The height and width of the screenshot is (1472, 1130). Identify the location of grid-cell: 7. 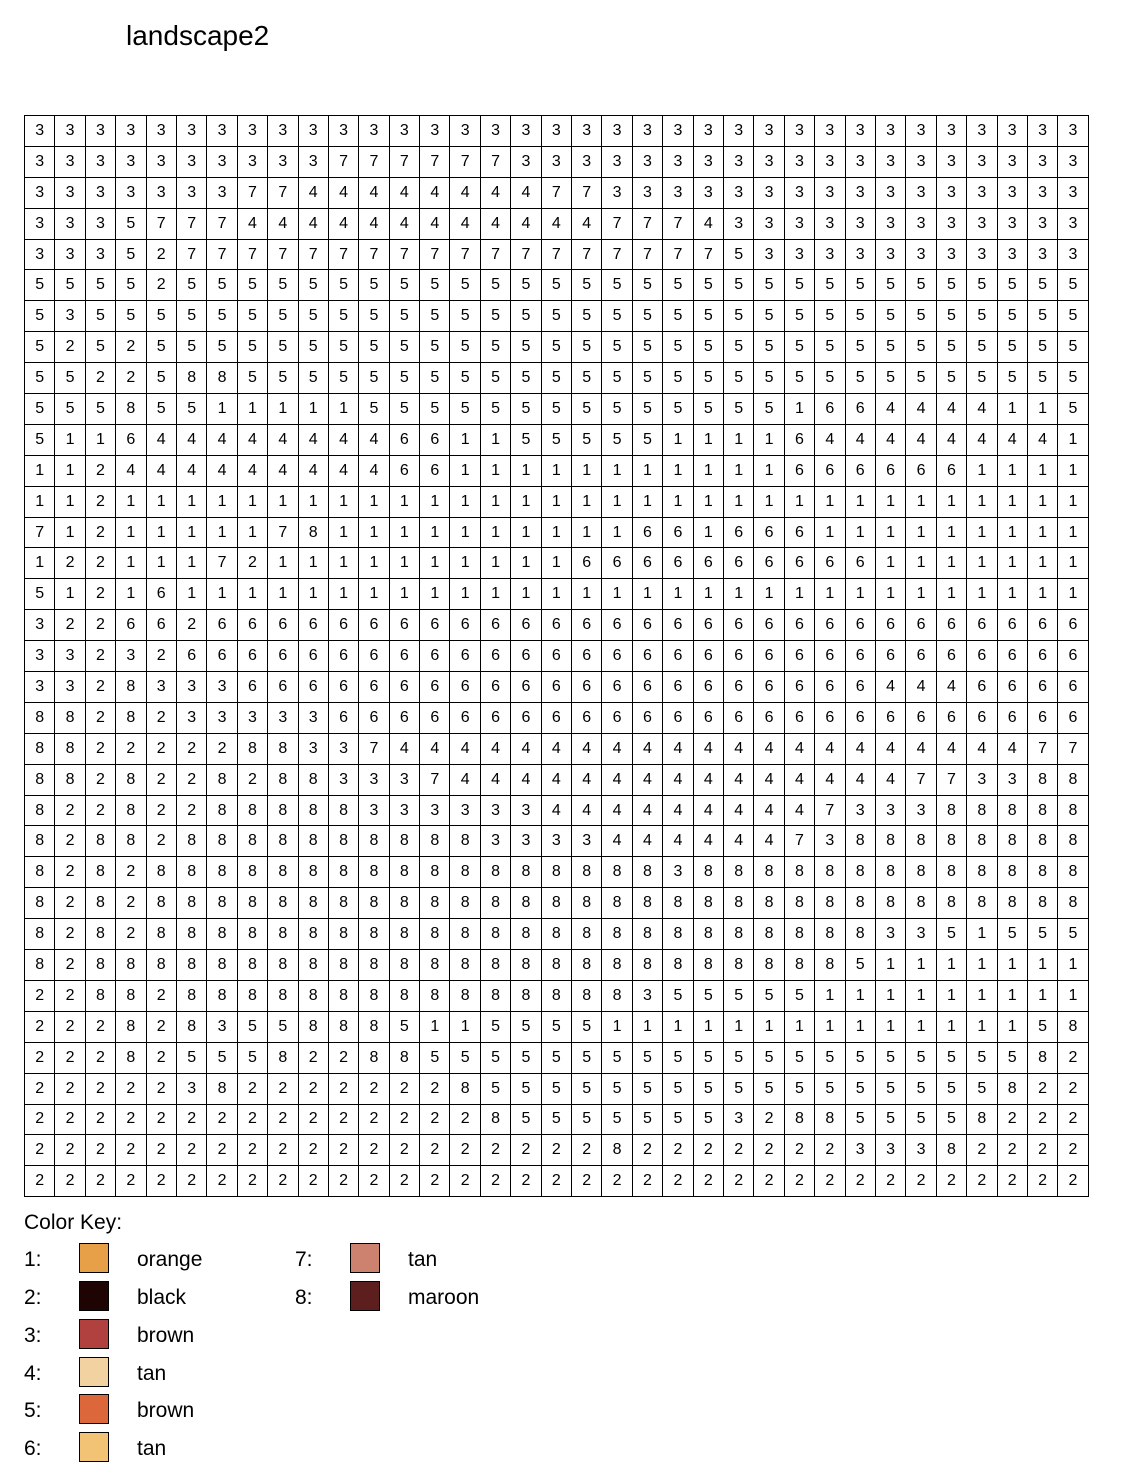
(678, 223).